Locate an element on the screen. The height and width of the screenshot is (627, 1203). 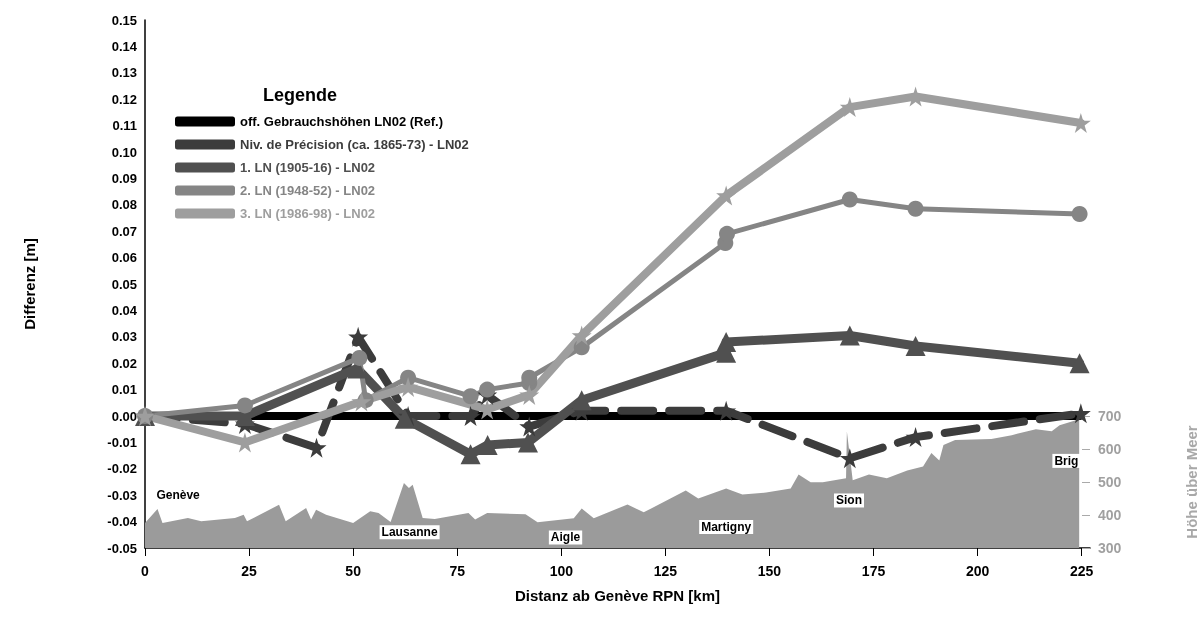
y2-axis-title: Höhe über Meer is located at coordinates (1191, 482).